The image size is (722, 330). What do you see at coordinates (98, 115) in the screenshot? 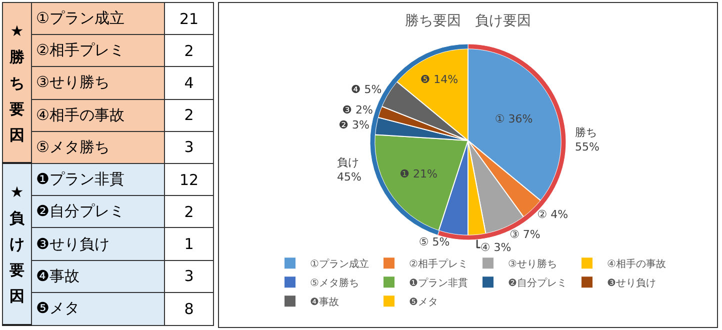
I see `category-label: ④相手の事故` at bounding box center [98, 115].